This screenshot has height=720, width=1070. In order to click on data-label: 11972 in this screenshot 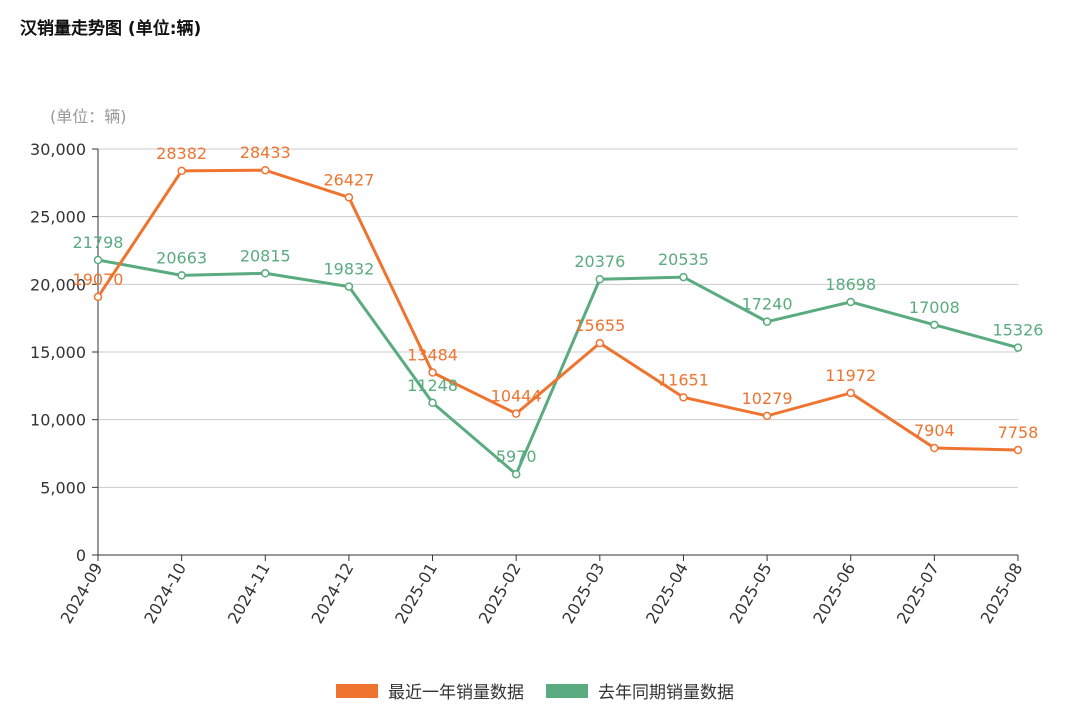, I will do `click(850, 375)`.